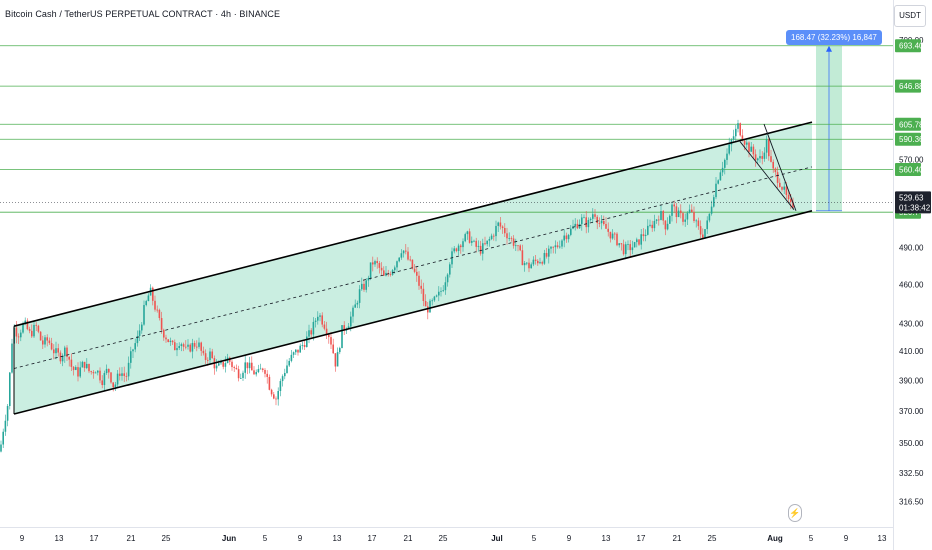 This screenshot has width=932, height=550. Describe the element at coordinates (911, 351) in the screenshot. I see `y-tick-label: 410.00` at that location.